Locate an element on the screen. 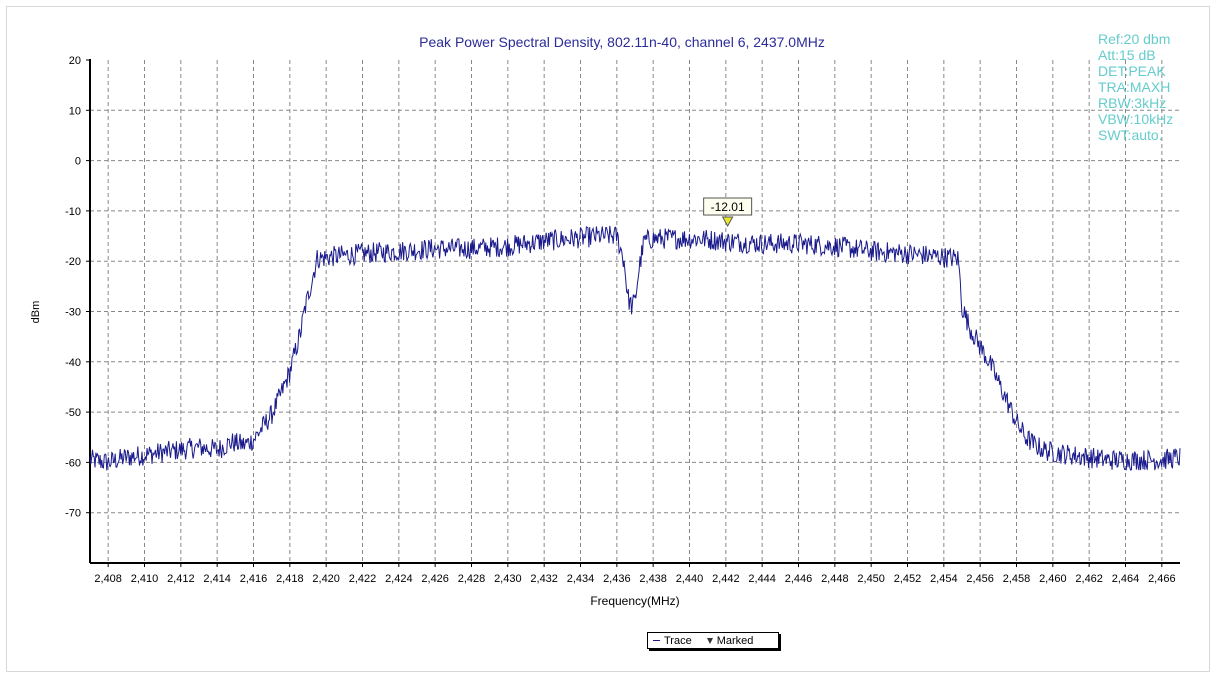 The width and height of the screenshot is (1216, 679). x-tick-label: 2,450 is located at coordinates (871, 579).